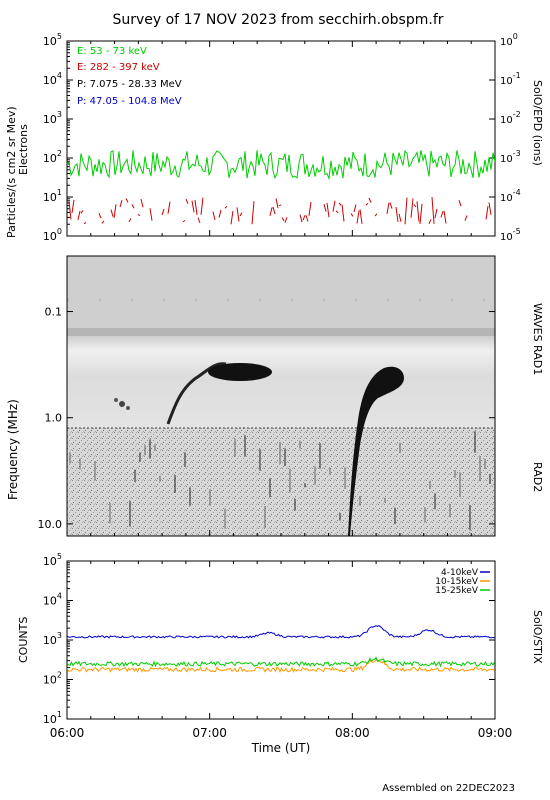 Image resolution: width=550 pixels, height=800 pixels. Describe the element at coordinates (52, 235) in the screenshot. I see `epd-y-tick-label: 10⁰` at that location.